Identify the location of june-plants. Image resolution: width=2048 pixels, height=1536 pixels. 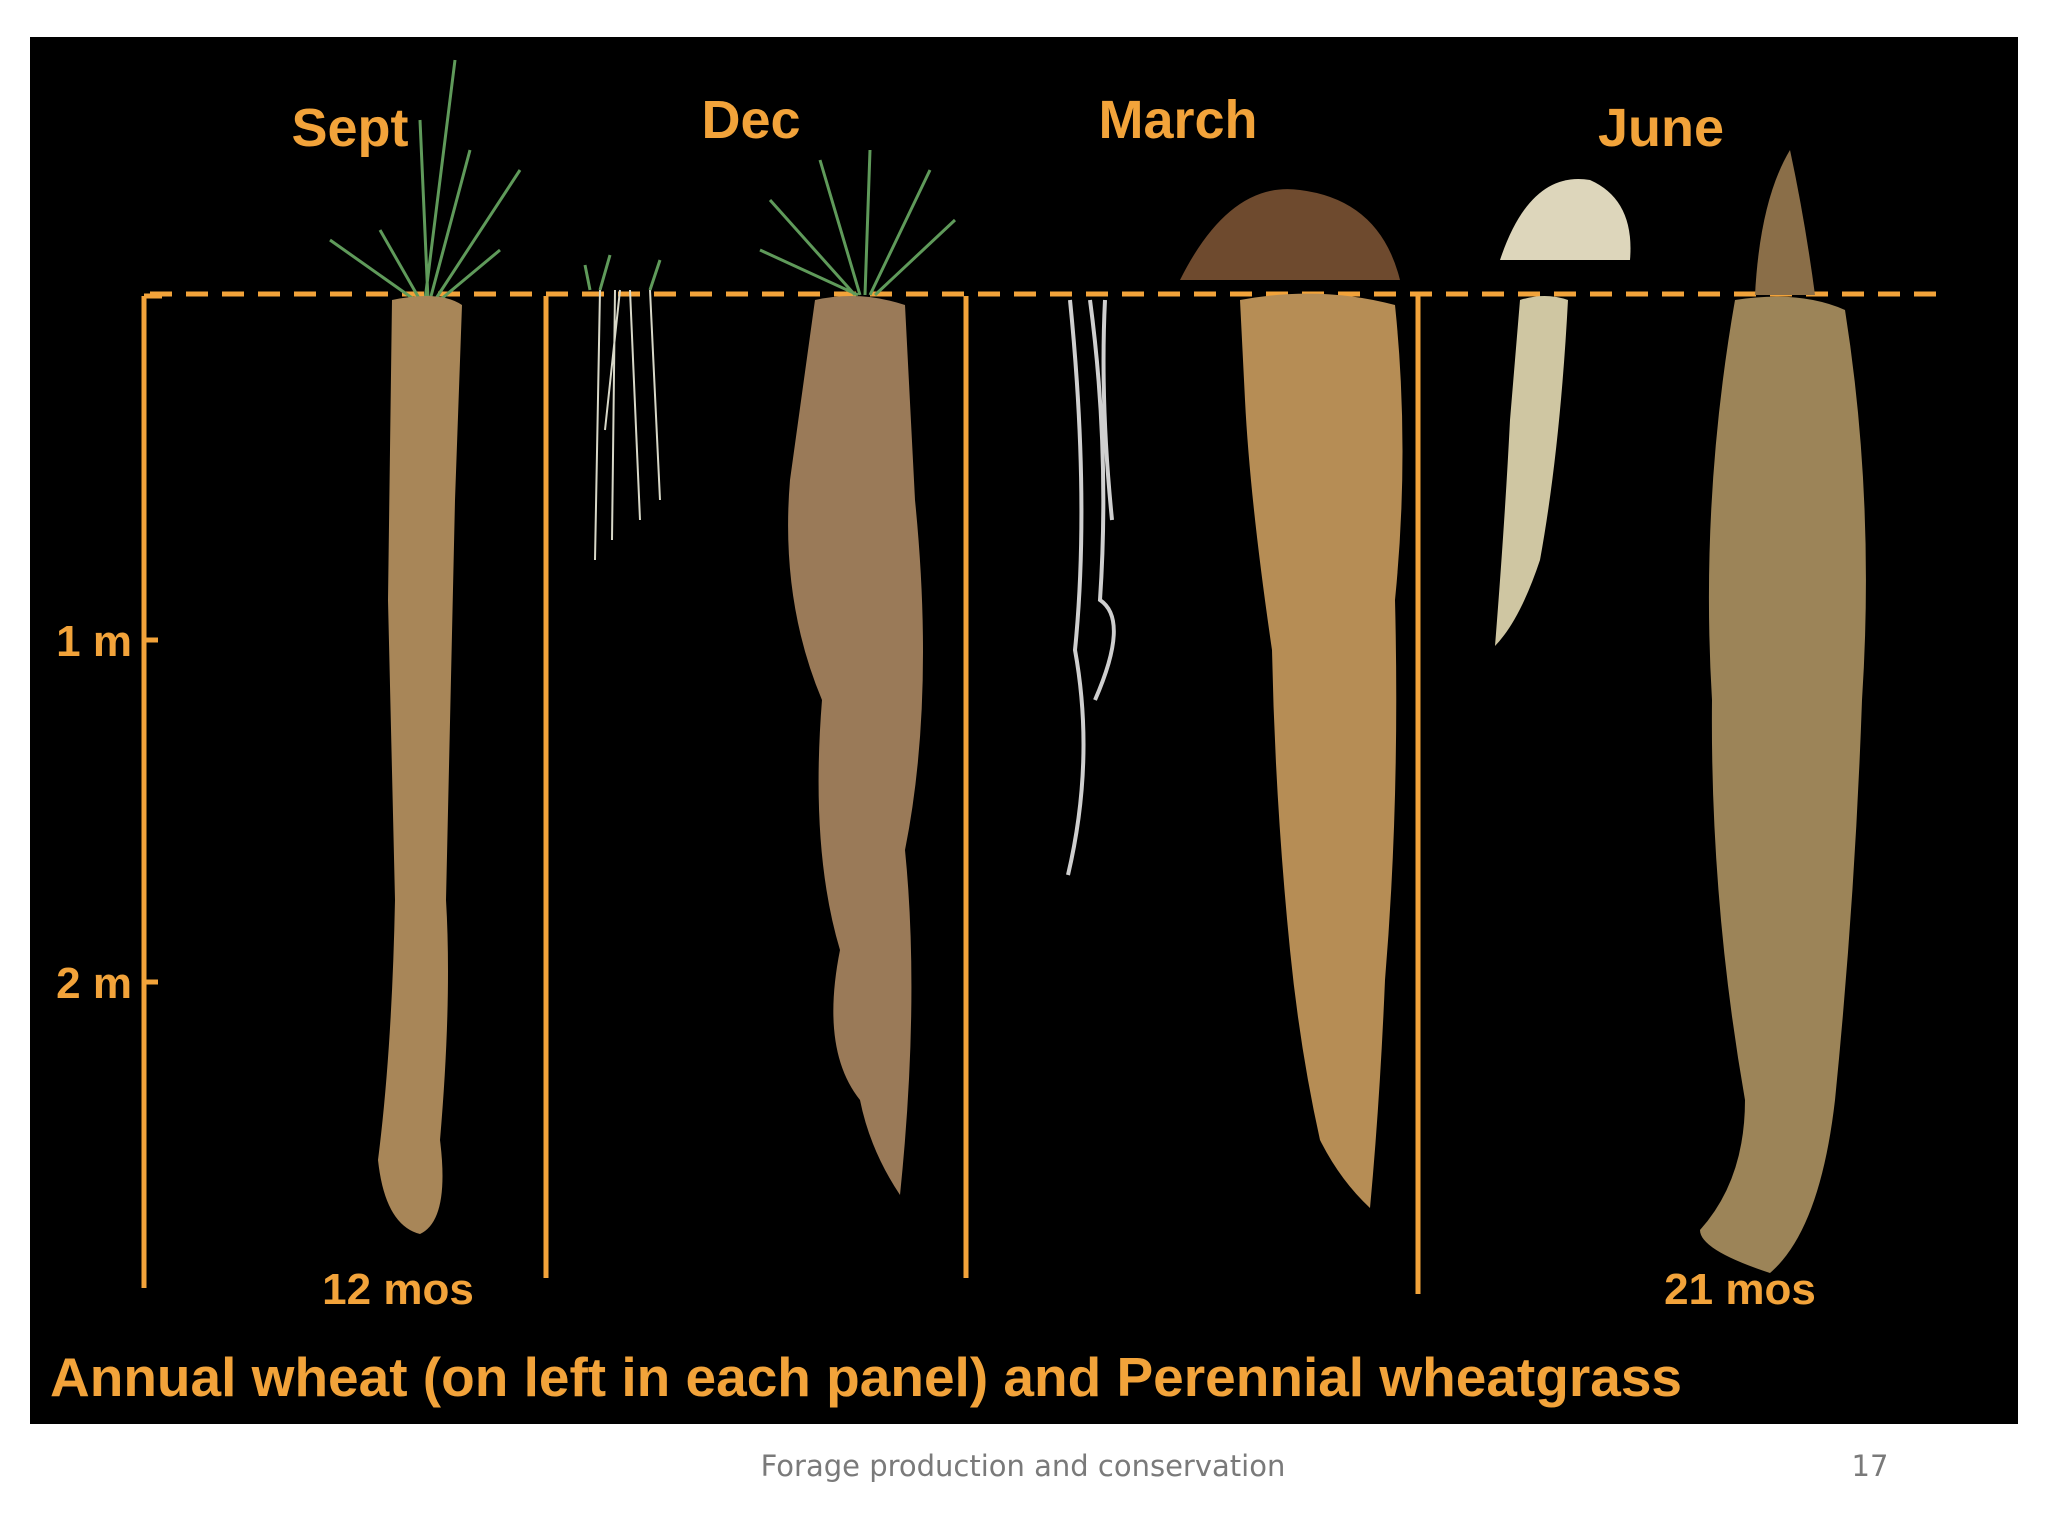
(1680, 712).